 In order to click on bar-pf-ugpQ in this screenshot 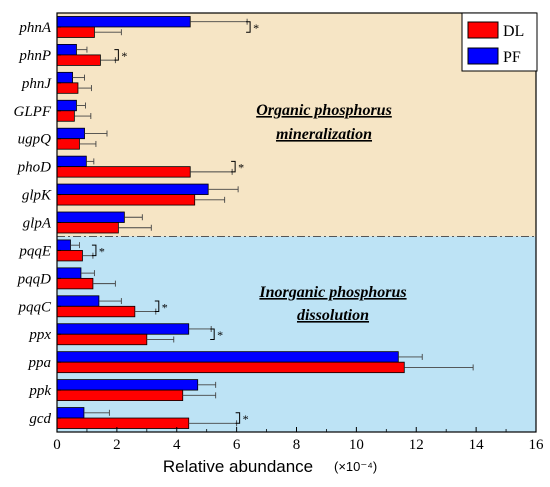, I will do `click(70, 133)`.